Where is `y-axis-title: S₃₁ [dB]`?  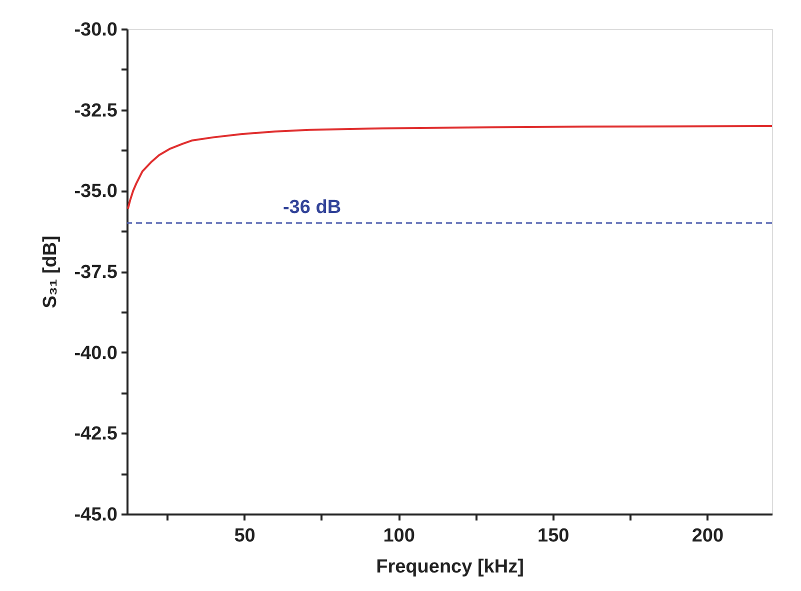
y-axis-title: S₃₁ [dB] is located at coordinates (51, 272).